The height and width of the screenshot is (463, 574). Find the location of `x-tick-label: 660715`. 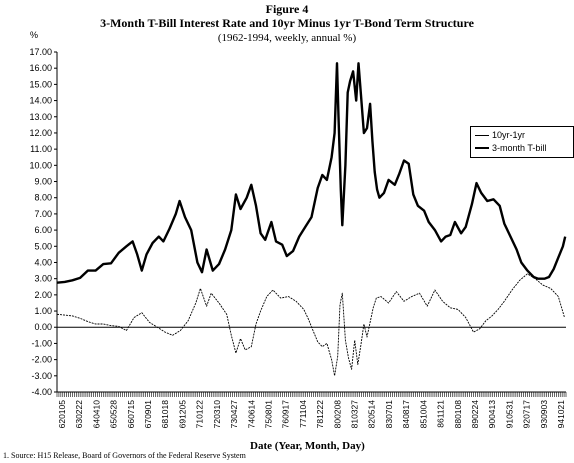

x-tick-label: 660715 is located at coordinates (131, 414).